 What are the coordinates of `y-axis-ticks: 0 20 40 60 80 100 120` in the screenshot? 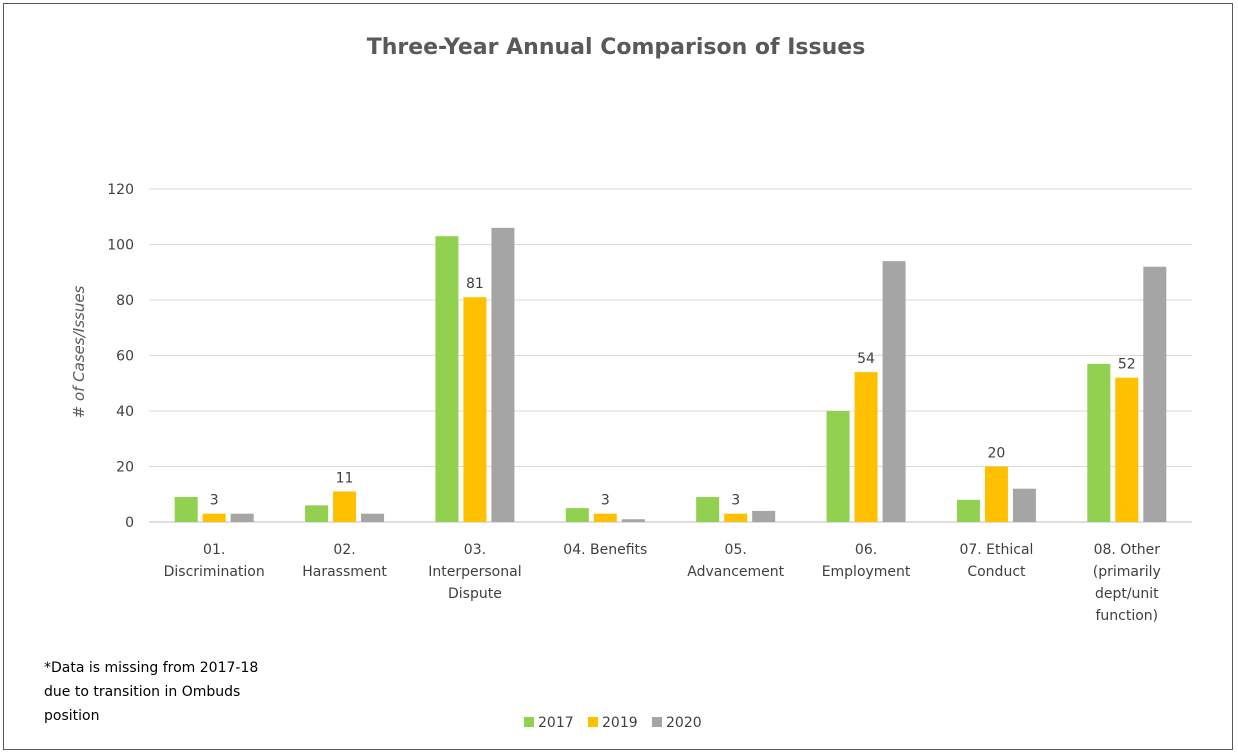 It's located at (120, 356).